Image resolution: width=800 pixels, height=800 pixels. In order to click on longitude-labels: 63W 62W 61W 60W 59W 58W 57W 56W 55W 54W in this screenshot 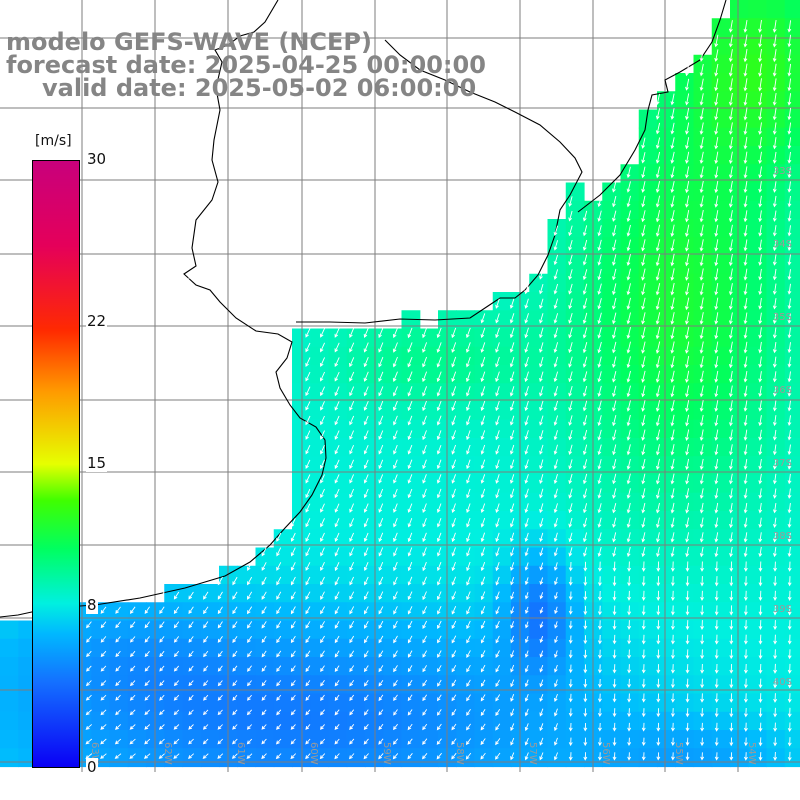, I will do `click(423, 753)`.